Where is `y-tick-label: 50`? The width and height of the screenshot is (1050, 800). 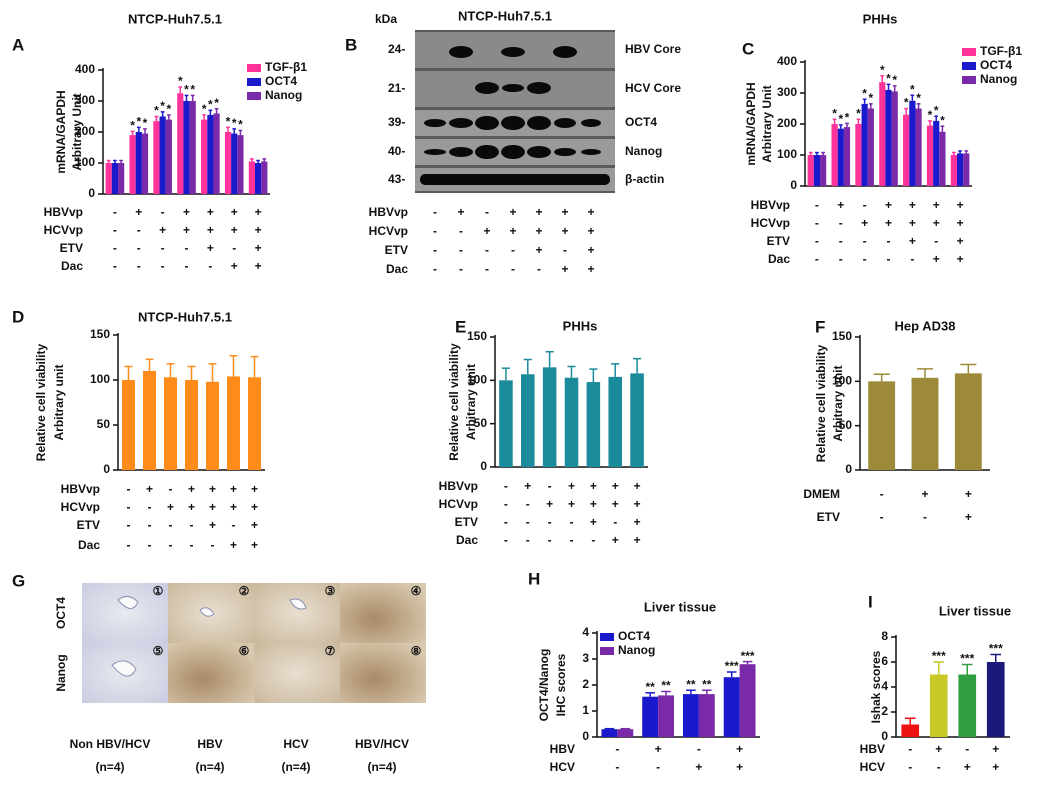
y-tick-label: 50 is located at coordinates (104, 424).